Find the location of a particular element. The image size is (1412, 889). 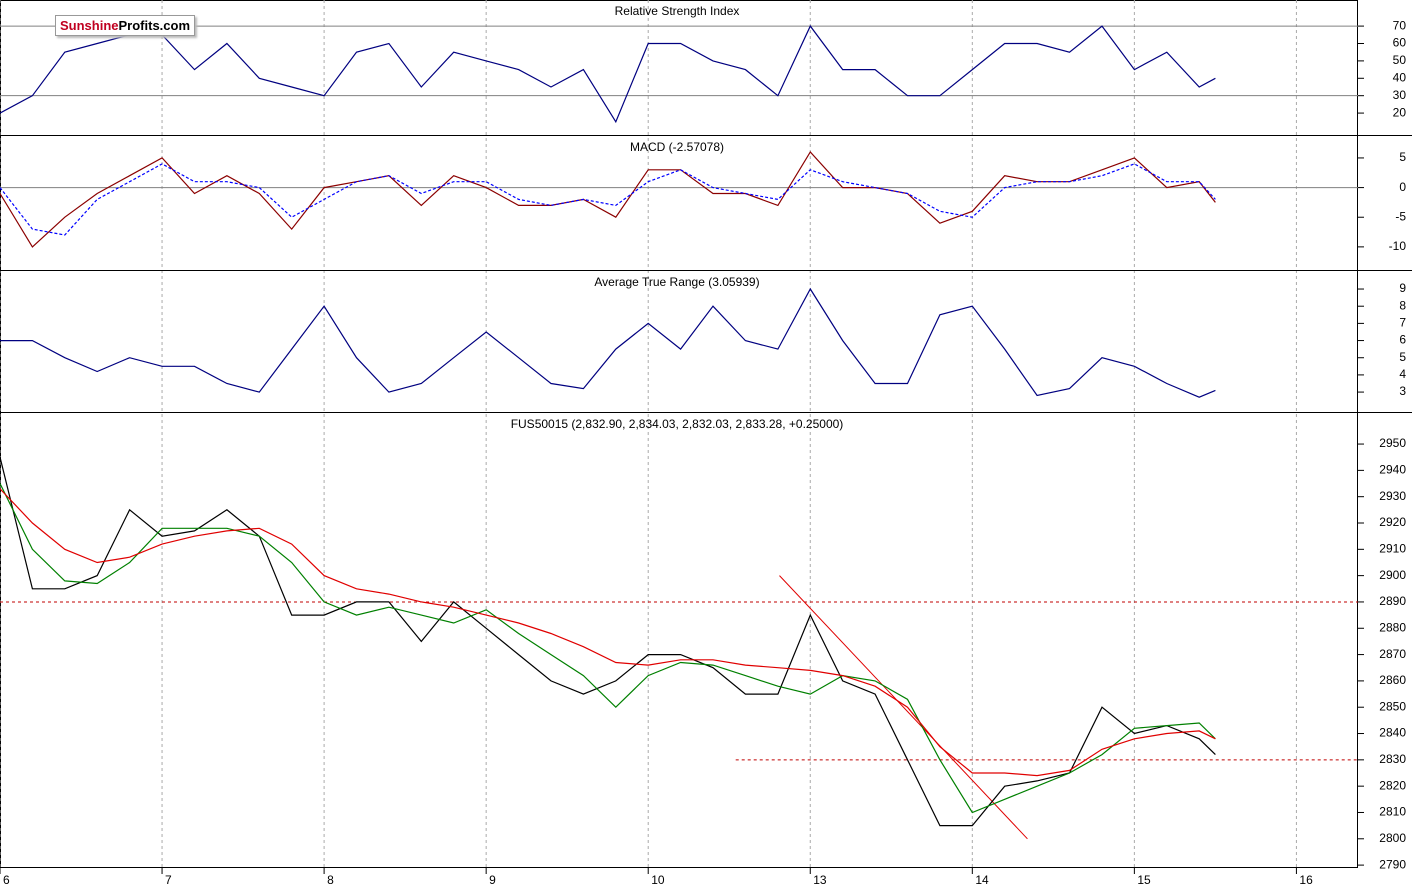

y-tick-label: 2820 is located at coordinates (1392, 785).